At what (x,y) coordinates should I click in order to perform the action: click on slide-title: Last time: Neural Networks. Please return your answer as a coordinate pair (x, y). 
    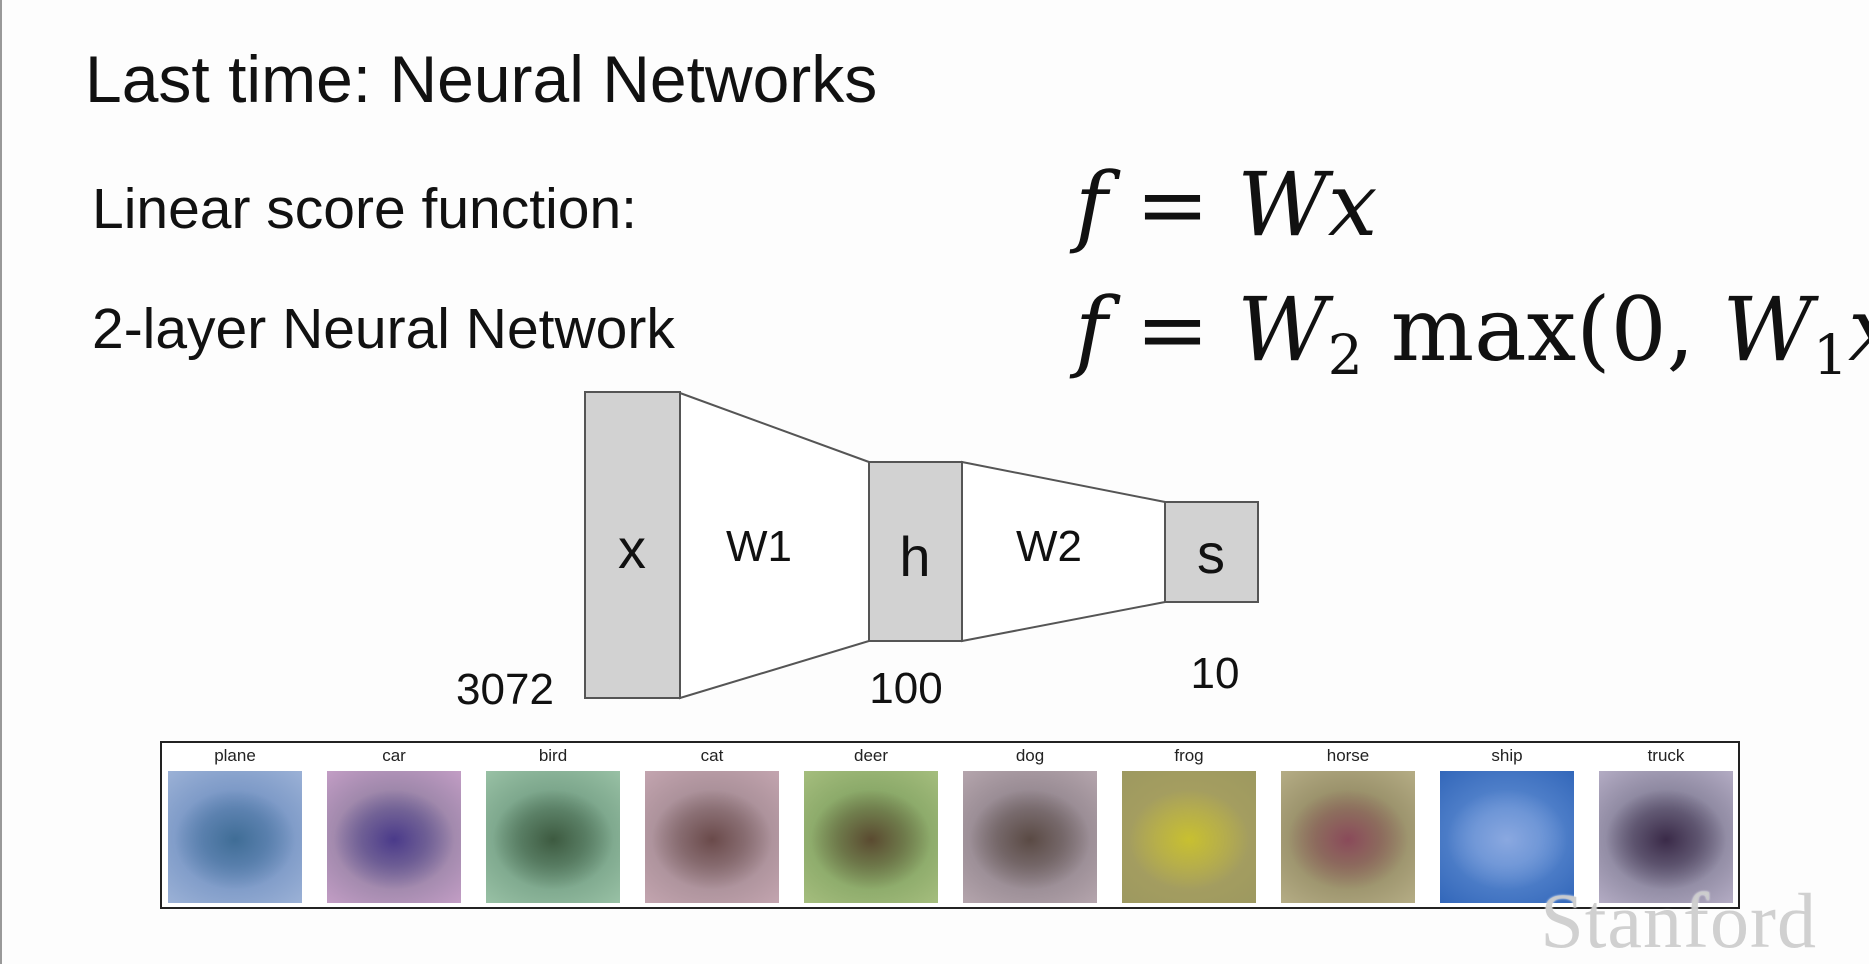
    Looking at the image, I should click on (481, 79).